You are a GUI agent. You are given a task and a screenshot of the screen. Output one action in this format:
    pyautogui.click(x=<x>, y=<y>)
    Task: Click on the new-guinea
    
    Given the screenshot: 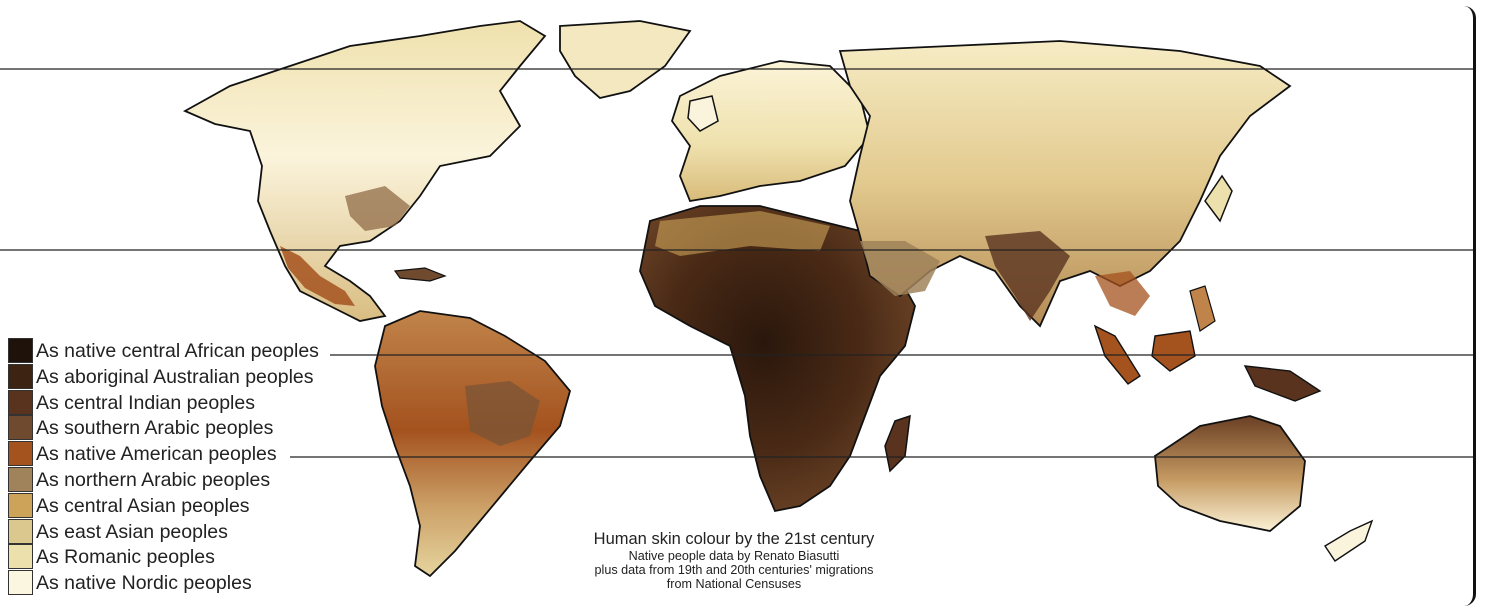 What is the action you would take?
    pyautogui.click(x=1282, y=383)
    